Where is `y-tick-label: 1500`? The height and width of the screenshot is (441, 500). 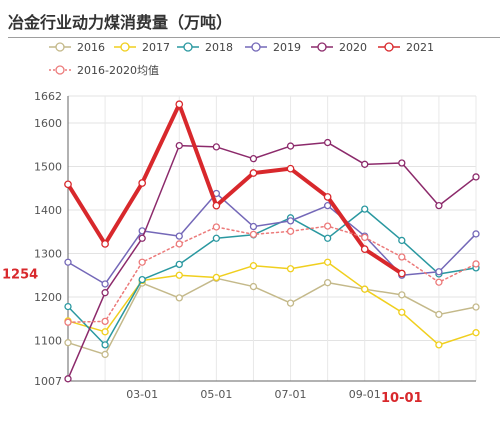 y-tick-label: 1500 is located at coordinates (48, 166).